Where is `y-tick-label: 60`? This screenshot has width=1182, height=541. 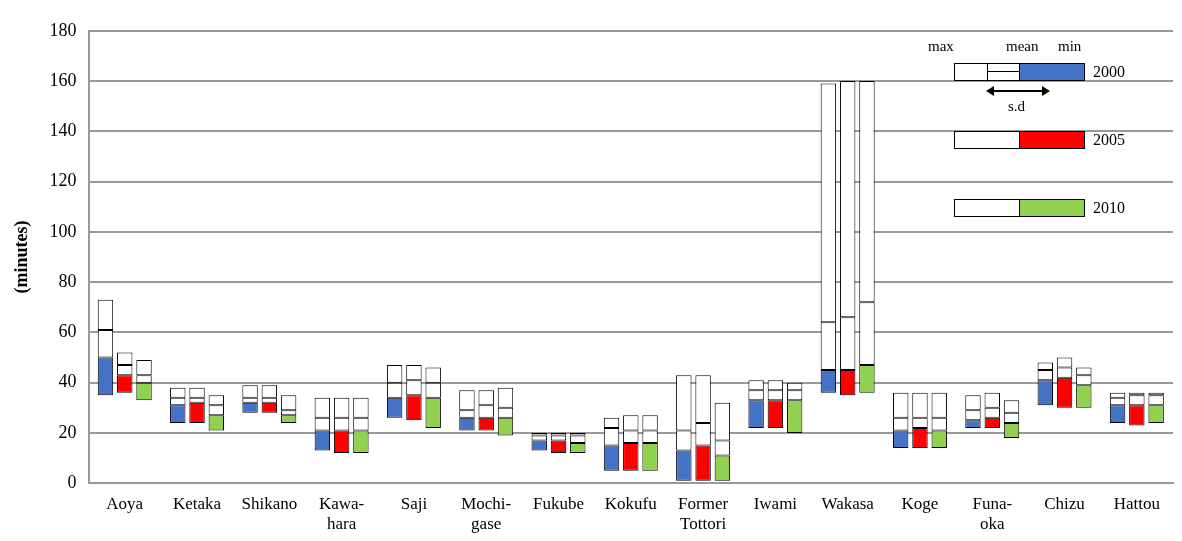 y-tick-label: 60 is located at coordinates (67, 331).